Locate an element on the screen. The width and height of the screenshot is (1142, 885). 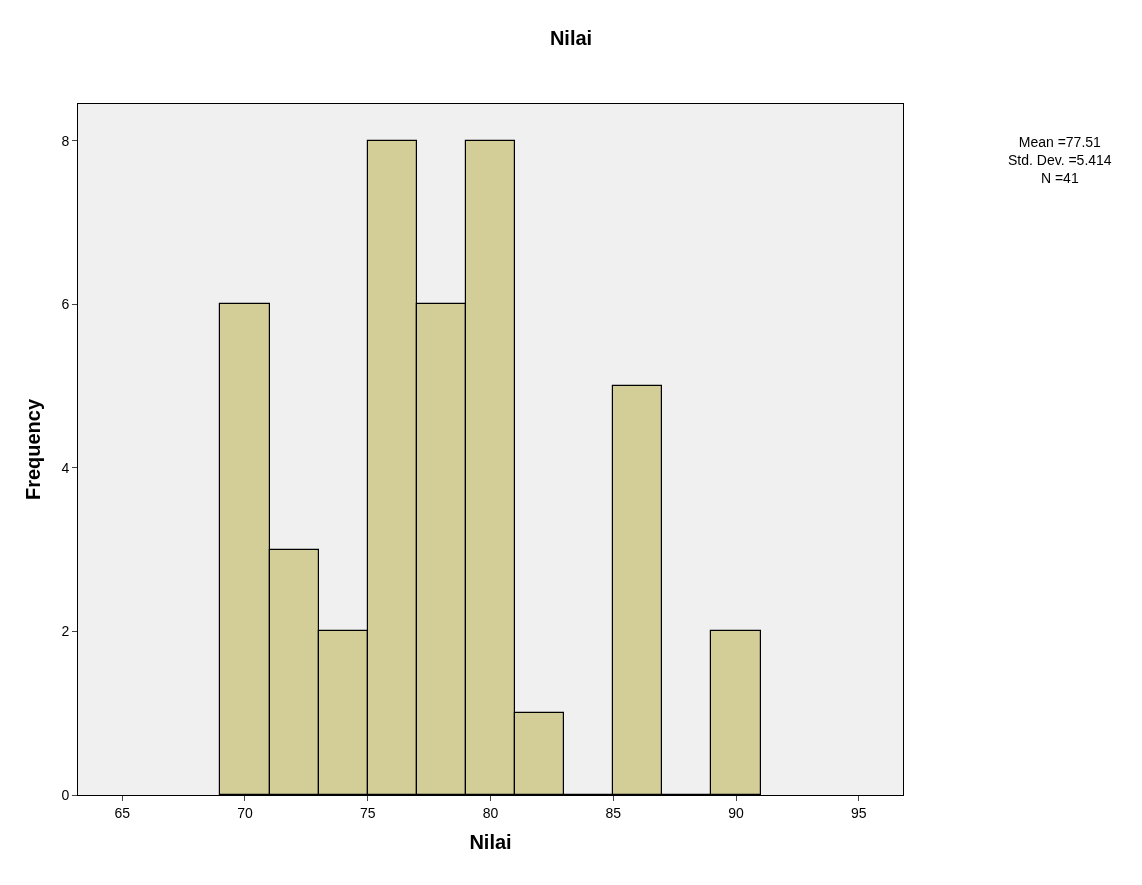
x-tick-label: 65 is located at coordinates (122, 812).